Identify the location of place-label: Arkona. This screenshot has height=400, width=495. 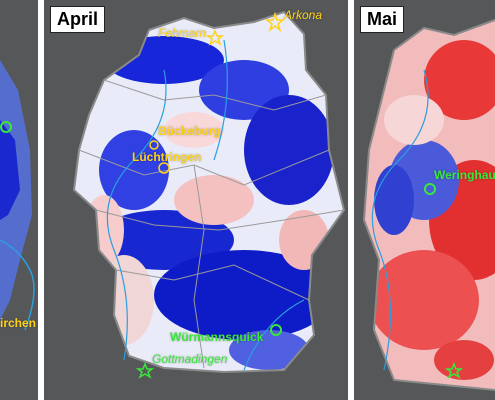
(303, 15).